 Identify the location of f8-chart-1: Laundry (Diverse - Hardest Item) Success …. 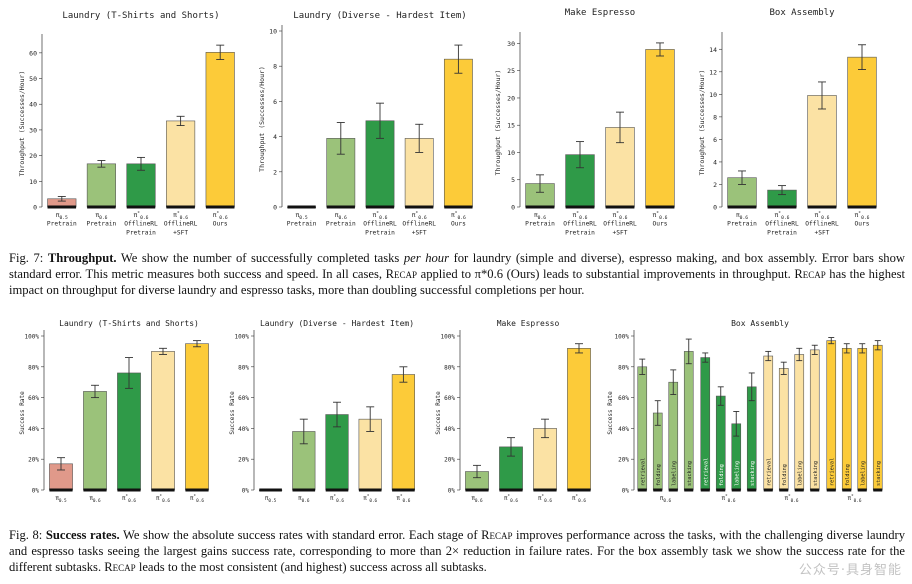
(322, 411).